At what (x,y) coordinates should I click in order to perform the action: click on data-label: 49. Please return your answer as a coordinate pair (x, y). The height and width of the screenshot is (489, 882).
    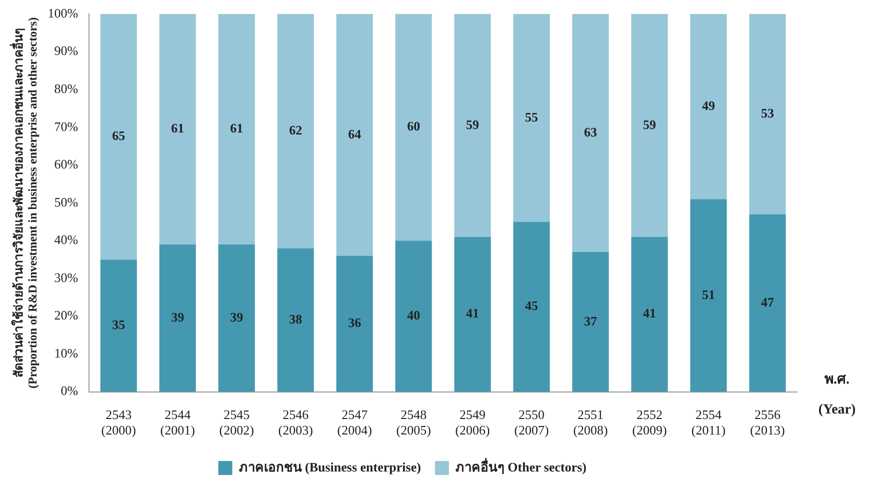
    Looking at the image, I should click on (709, 105).